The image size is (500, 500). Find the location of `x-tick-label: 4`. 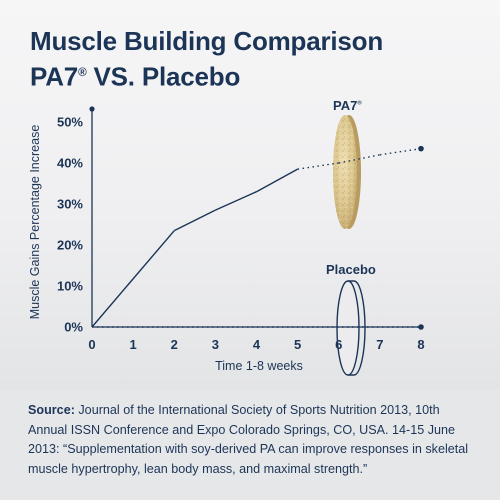

x-tick-label: 4 is located at coordinates (257, 344).